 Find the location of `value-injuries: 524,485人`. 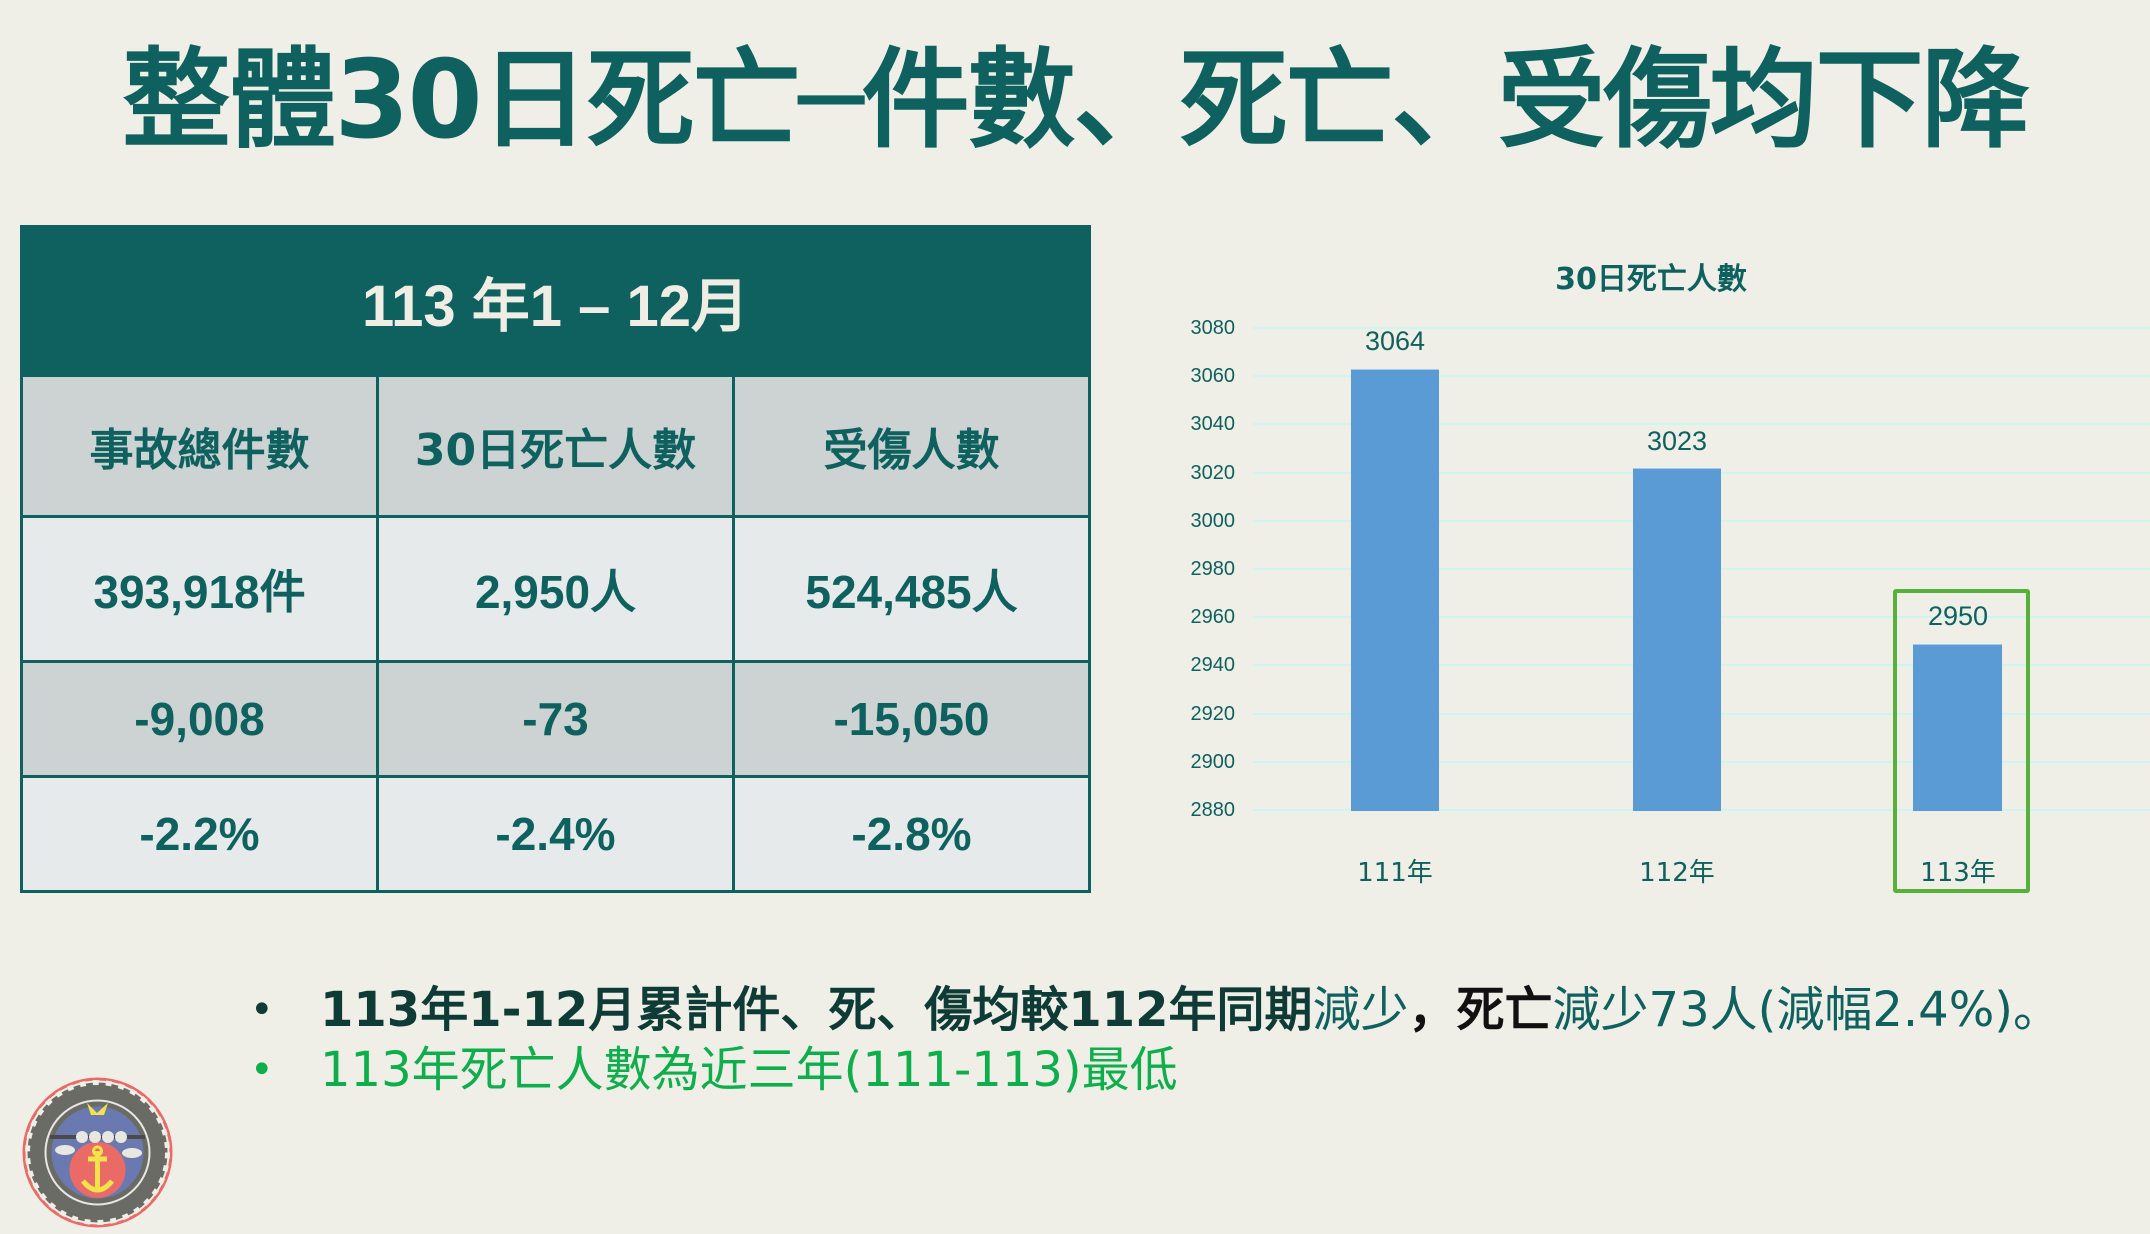

value-injuries: 524,485人 is located at coordinates (911, 589).